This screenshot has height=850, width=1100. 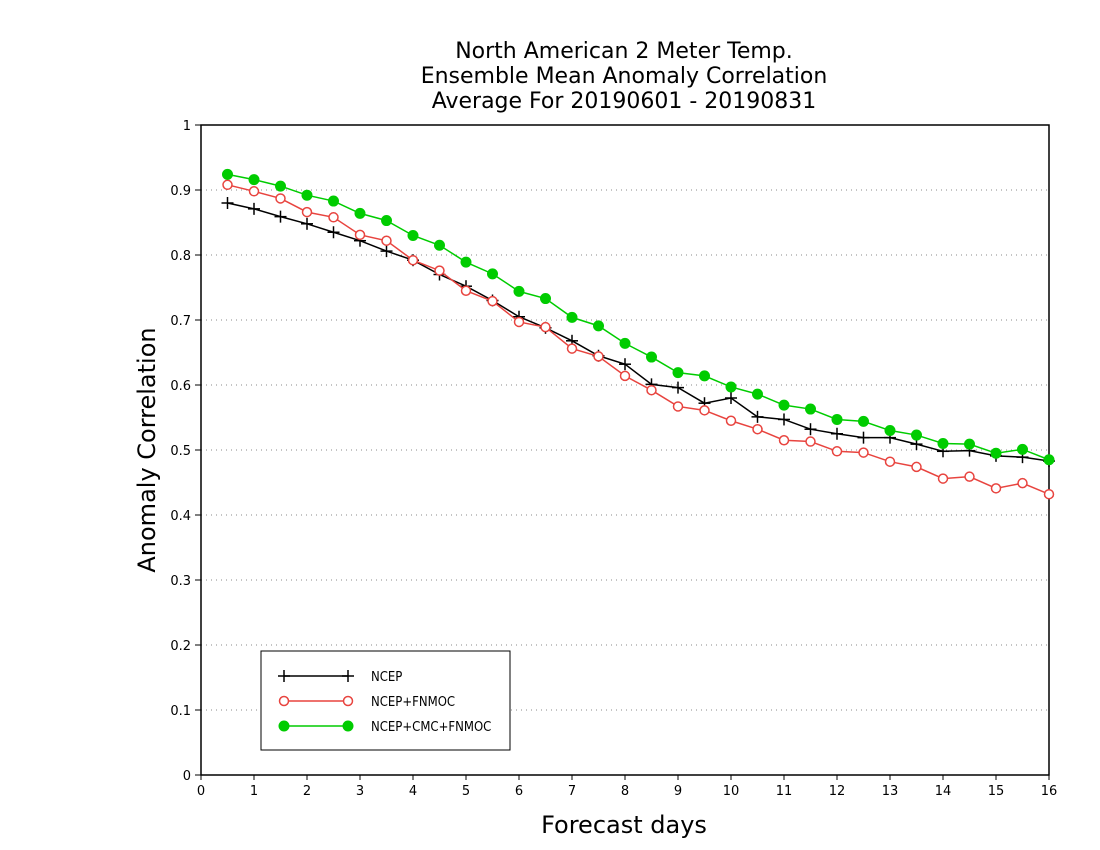 What do you see at coordinates (890, 791) in the screenshot?
I see `x-tick-label: 13` at bounding box center [890, 791].